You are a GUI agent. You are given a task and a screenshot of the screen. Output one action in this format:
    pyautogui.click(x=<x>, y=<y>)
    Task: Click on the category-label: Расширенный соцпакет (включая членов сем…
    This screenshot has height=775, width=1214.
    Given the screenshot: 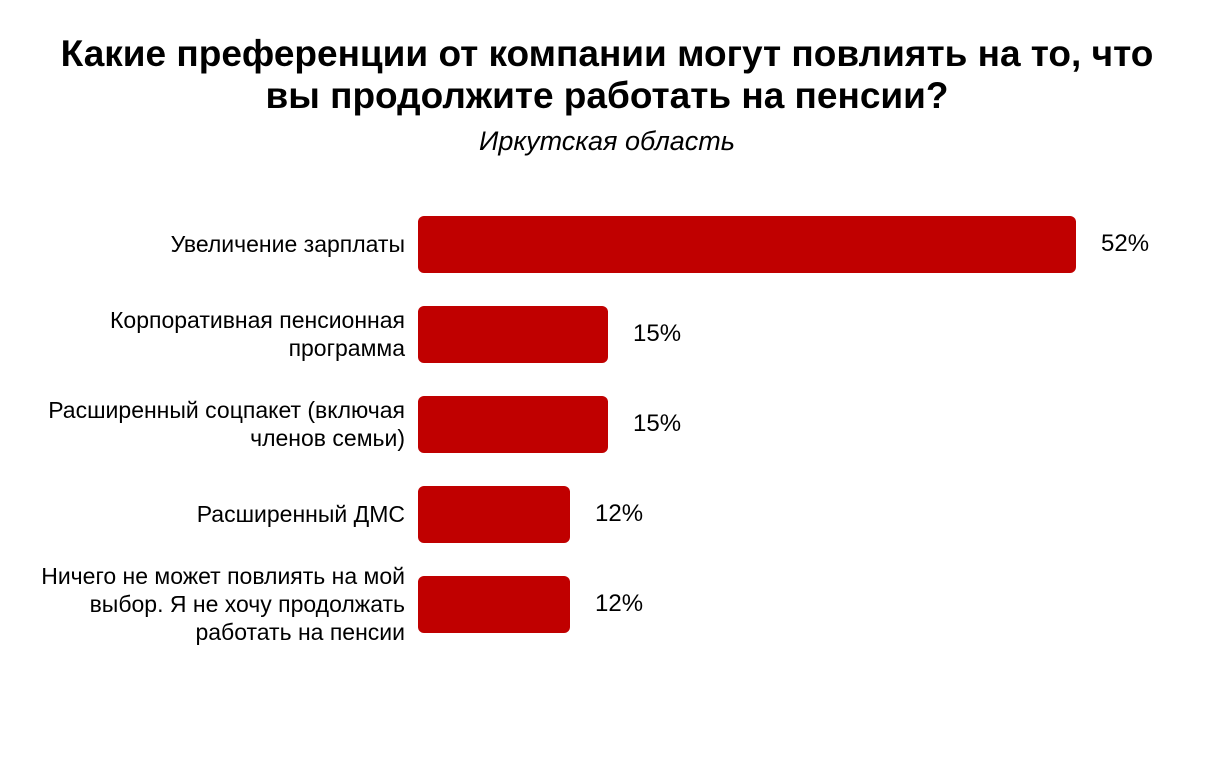 What is the action you would take?
    pyautogui.click(x=226, y=424)
    